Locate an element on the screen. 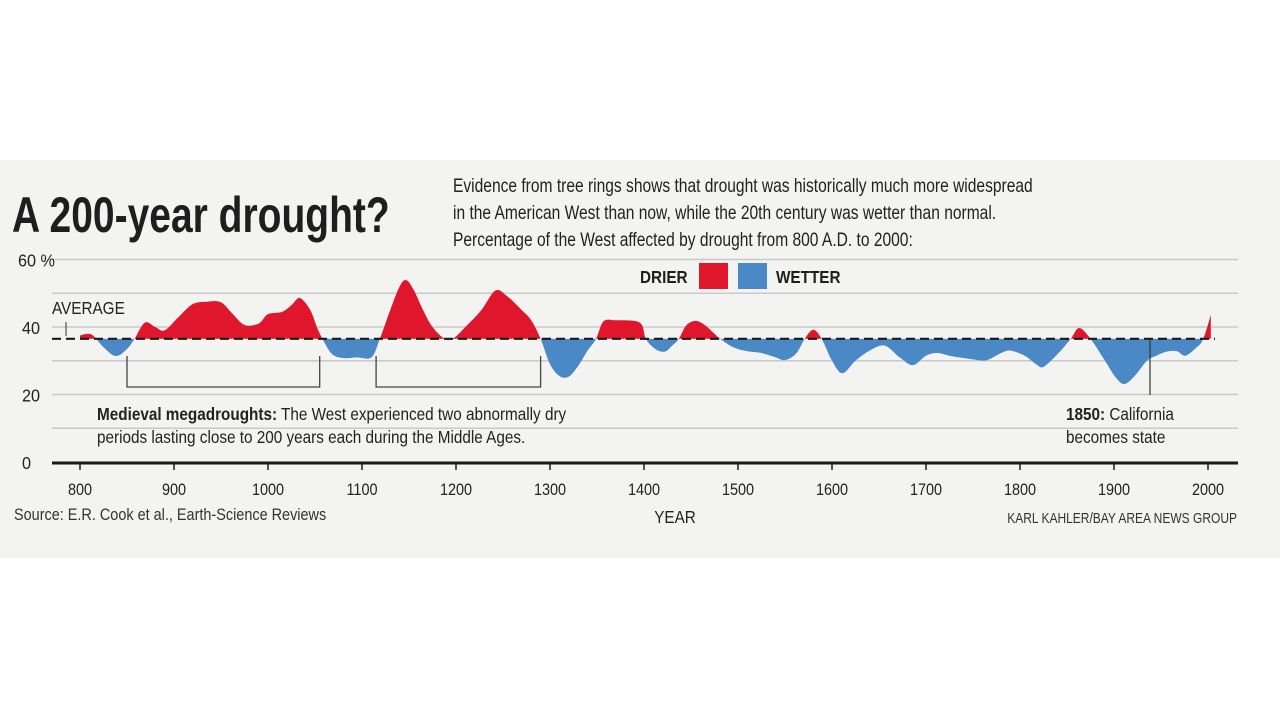 The width and height of the screenshot is (1280, 720). chart-title: A 200-year drought? is located at coordinates (201, 214).